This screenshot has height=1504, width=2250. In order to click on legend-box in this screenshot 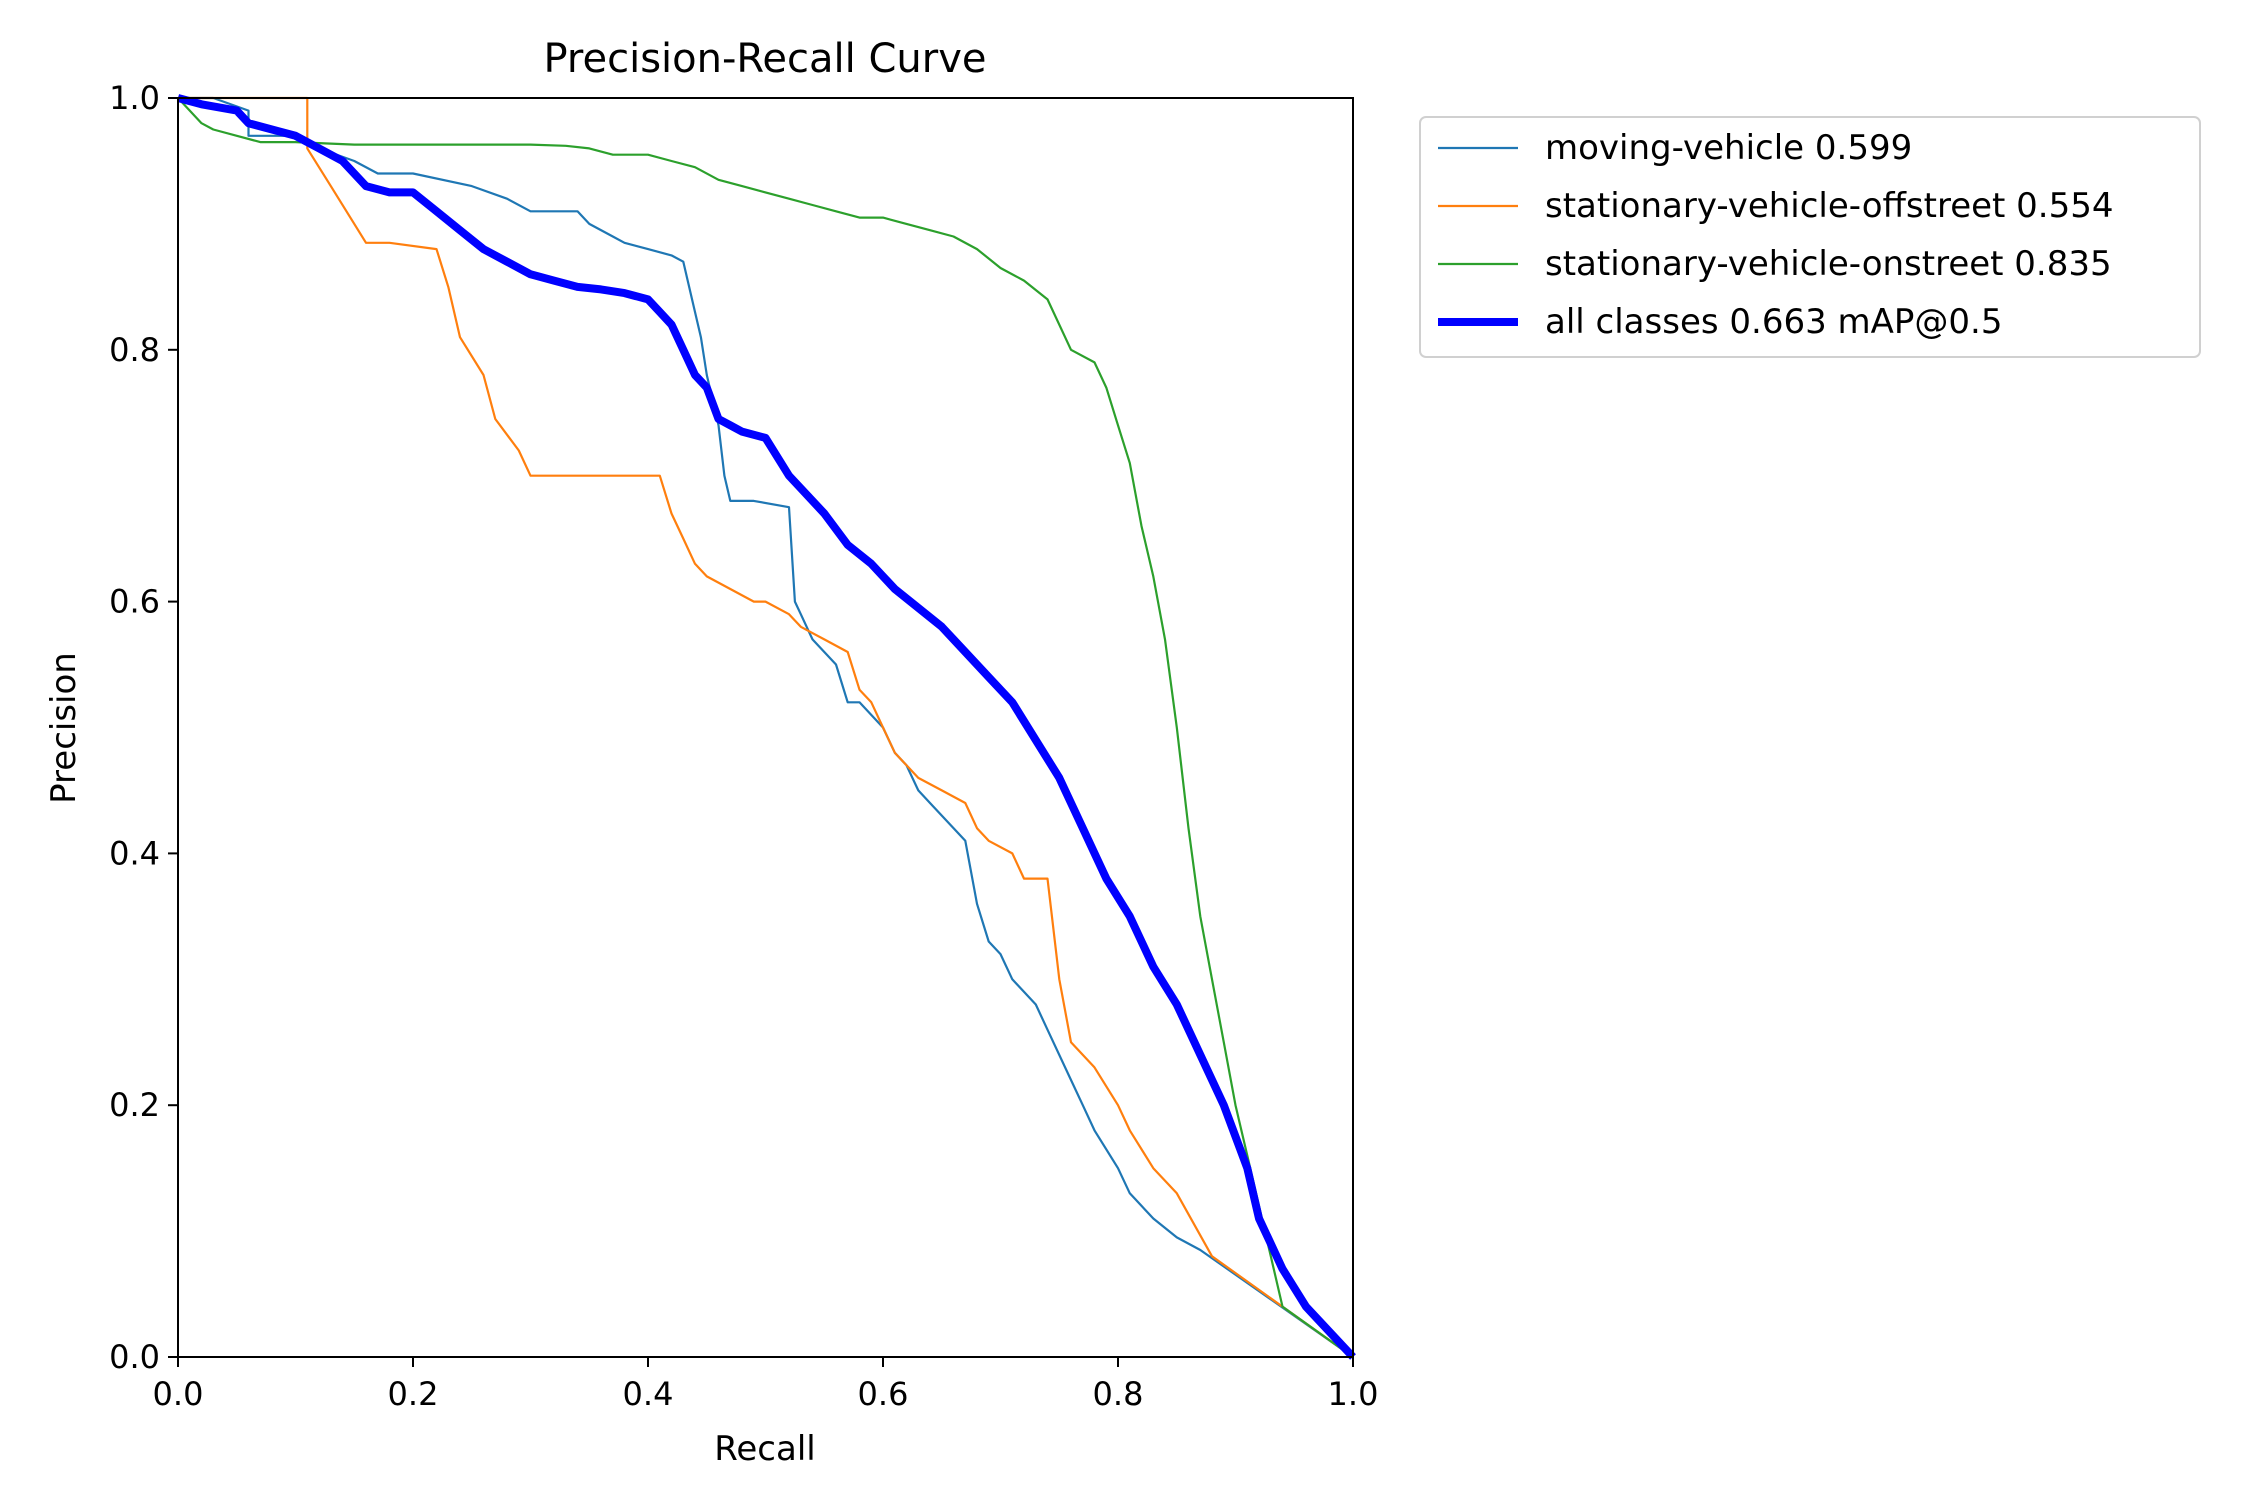, I will do `click(1810, 237)`.